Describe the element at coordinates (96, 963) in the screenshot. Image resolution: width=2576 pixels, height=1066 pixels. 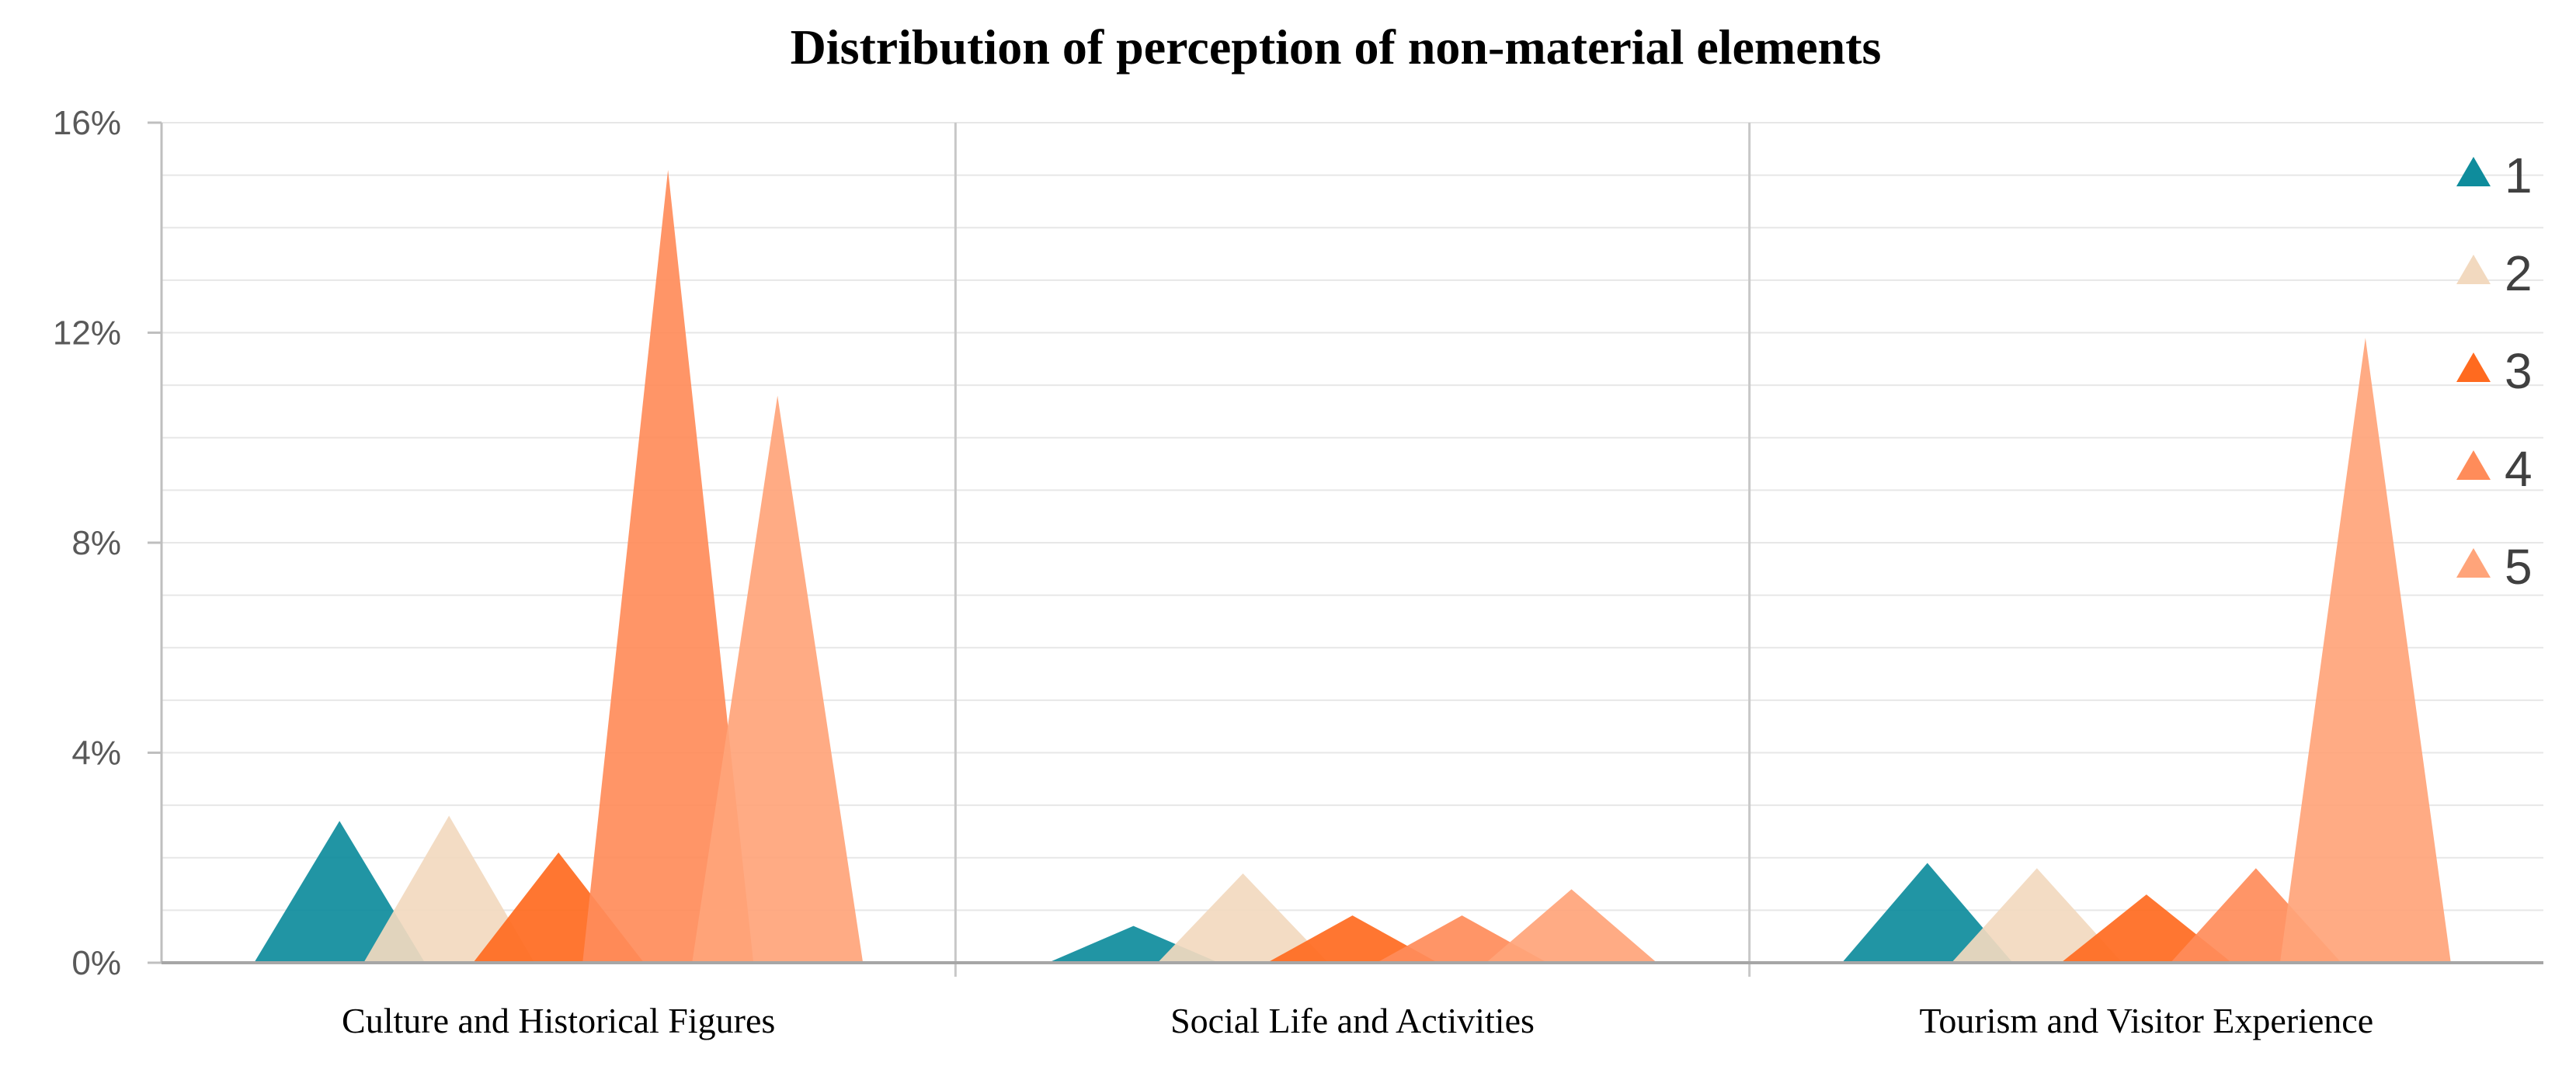
I see `y-tick-label: 0%` at that location.